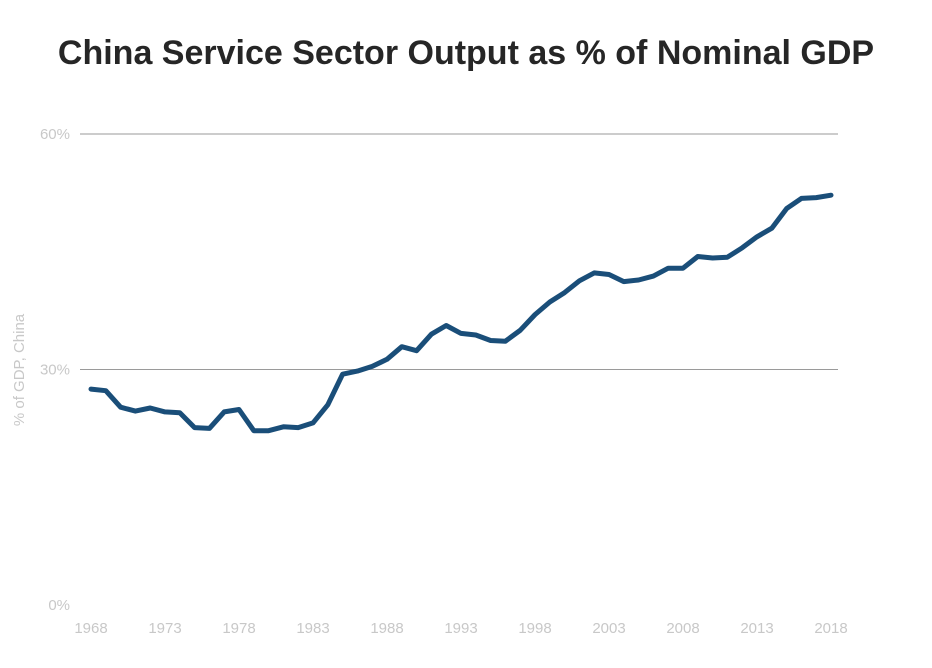 Image resolution: width=932 pixels, height=668 pixels. What do you see at coordinates (19, 369) in the screenshot?
I see `y-axis-label: % of GDP, China` at bounding box center [19, 369].